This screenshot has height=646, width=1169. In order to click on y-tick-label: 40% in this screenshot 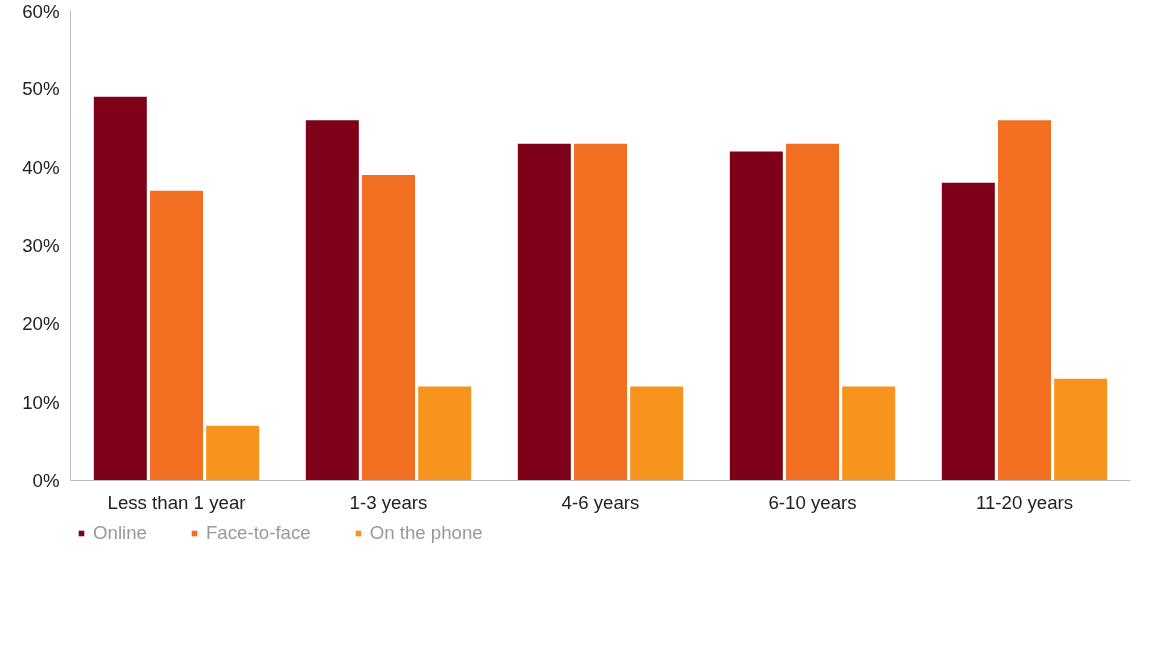, I will do `click(41, 167)`.